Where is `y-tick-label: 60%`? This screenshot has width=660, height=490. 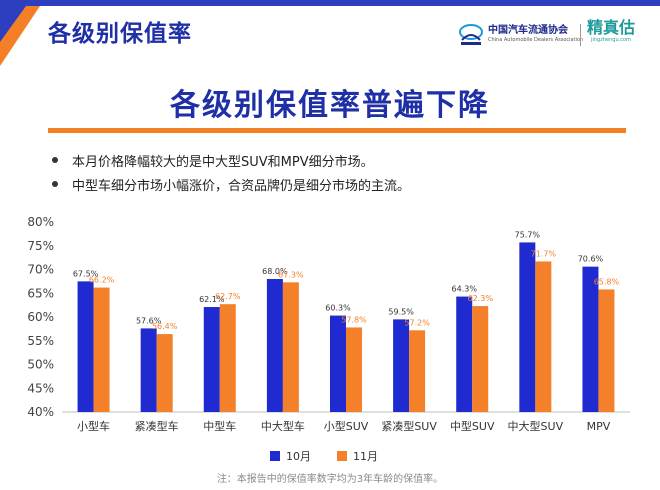
y-tick-label: 60% is located at coordinates (40, 317).